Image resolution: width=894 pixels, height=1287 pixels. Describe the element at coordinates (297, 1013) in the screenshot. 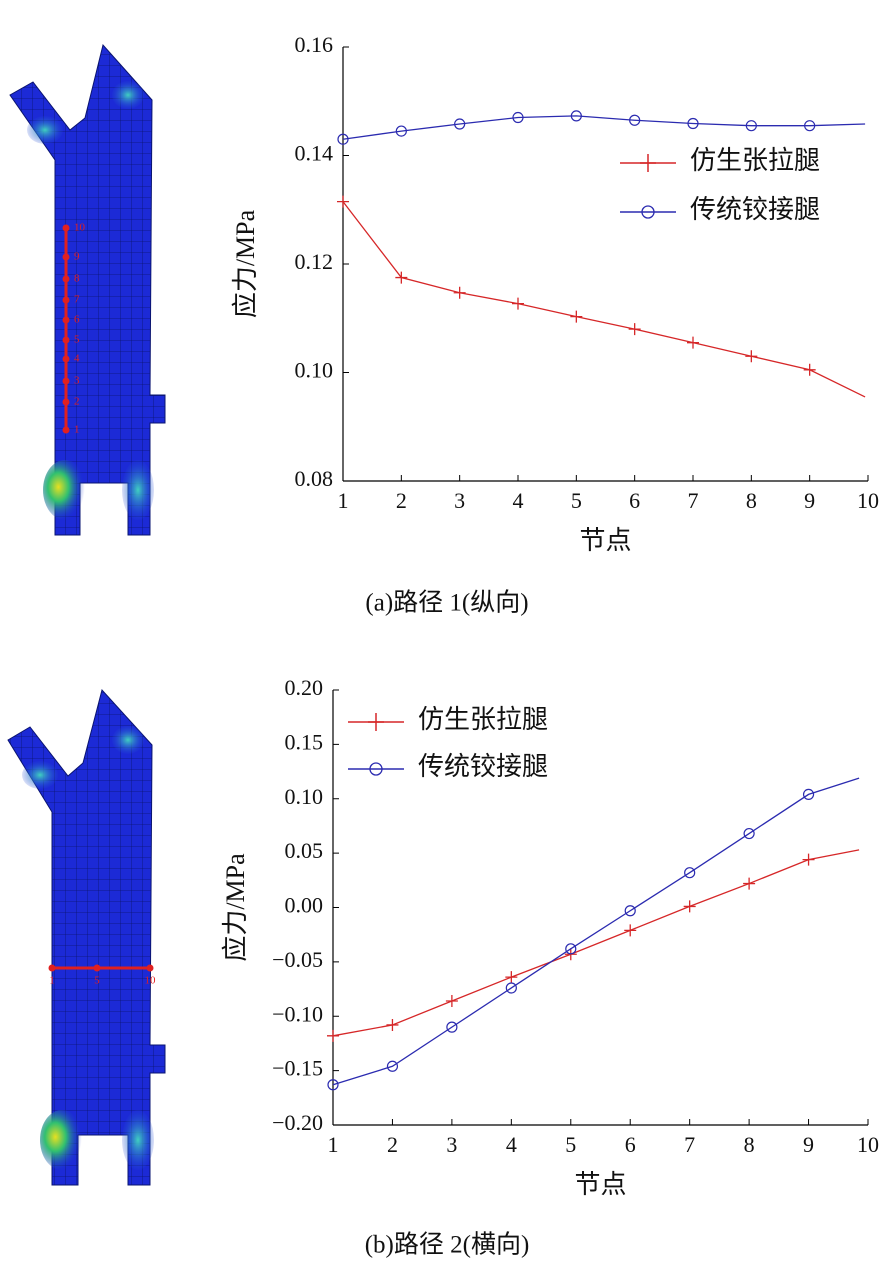

I see `y-tick-label: −0.10` at that location.